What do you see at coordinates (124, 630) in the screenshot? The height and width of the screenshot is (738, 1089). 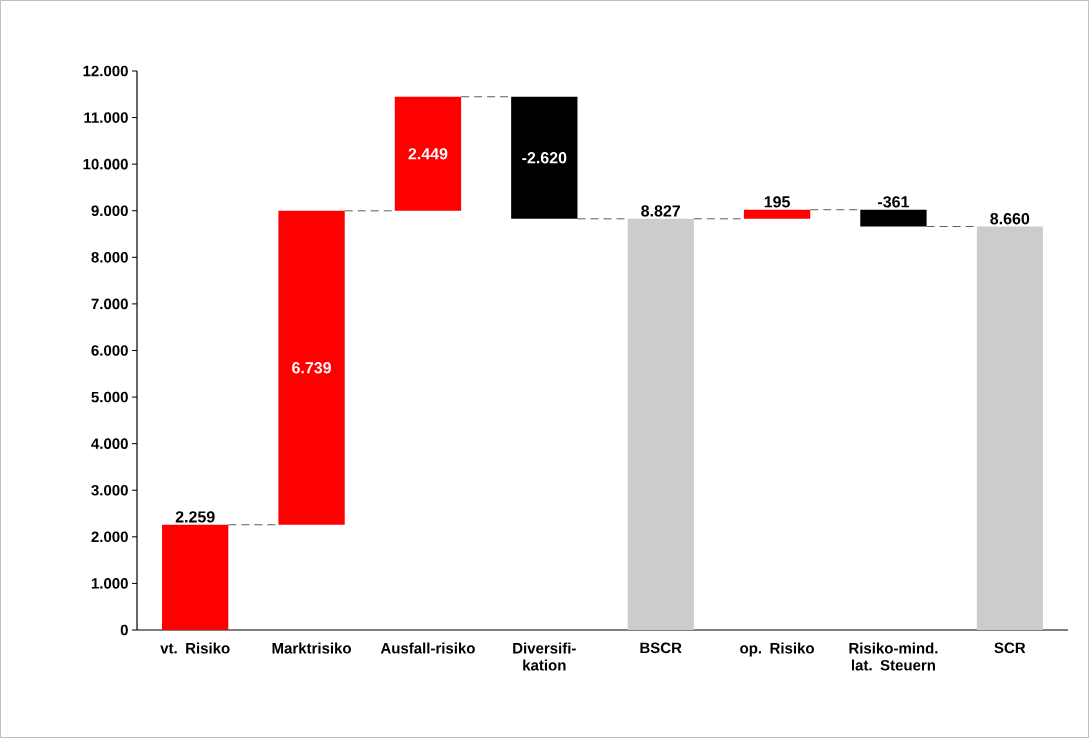 I see `y-tick-label: 0` at bounding box center [124, 630].